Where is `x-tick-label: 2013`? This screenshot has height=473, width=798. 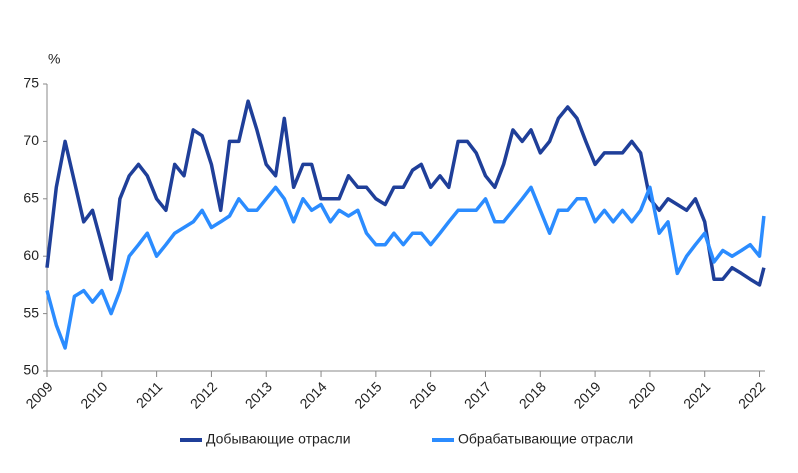
x-tick-label: 2013 is located at coordinates (258, 394).